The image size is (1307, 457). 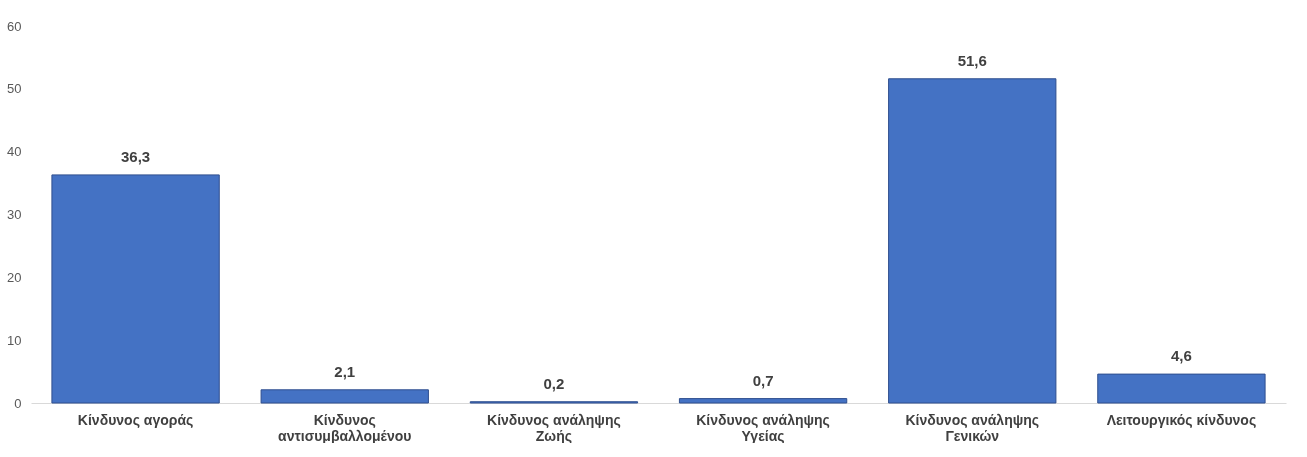 What do you see at coordinates (1181, 356) in the screenshot?
I see `data-label: 4,6` at bounding box center [1181, 356].